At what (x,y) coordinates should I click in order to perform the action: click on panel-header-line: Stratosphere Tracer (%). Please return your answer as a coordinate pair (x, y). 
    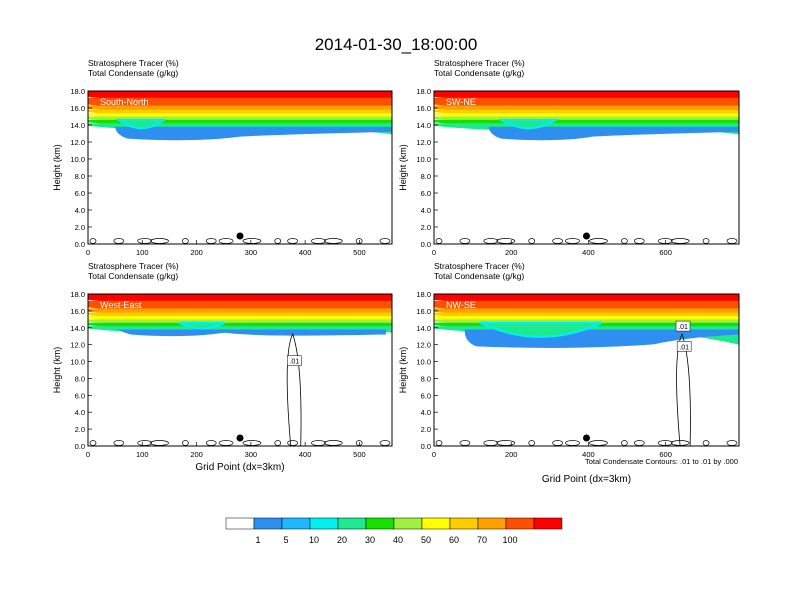
    Looking at the image, I should click on (133, 266).